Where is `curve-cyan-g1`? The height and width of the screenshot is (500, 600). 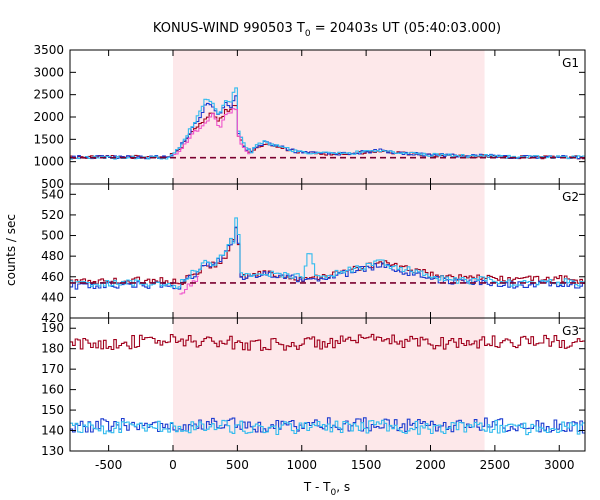
curve-cyan-g1 is located at coordinates (327, 123).